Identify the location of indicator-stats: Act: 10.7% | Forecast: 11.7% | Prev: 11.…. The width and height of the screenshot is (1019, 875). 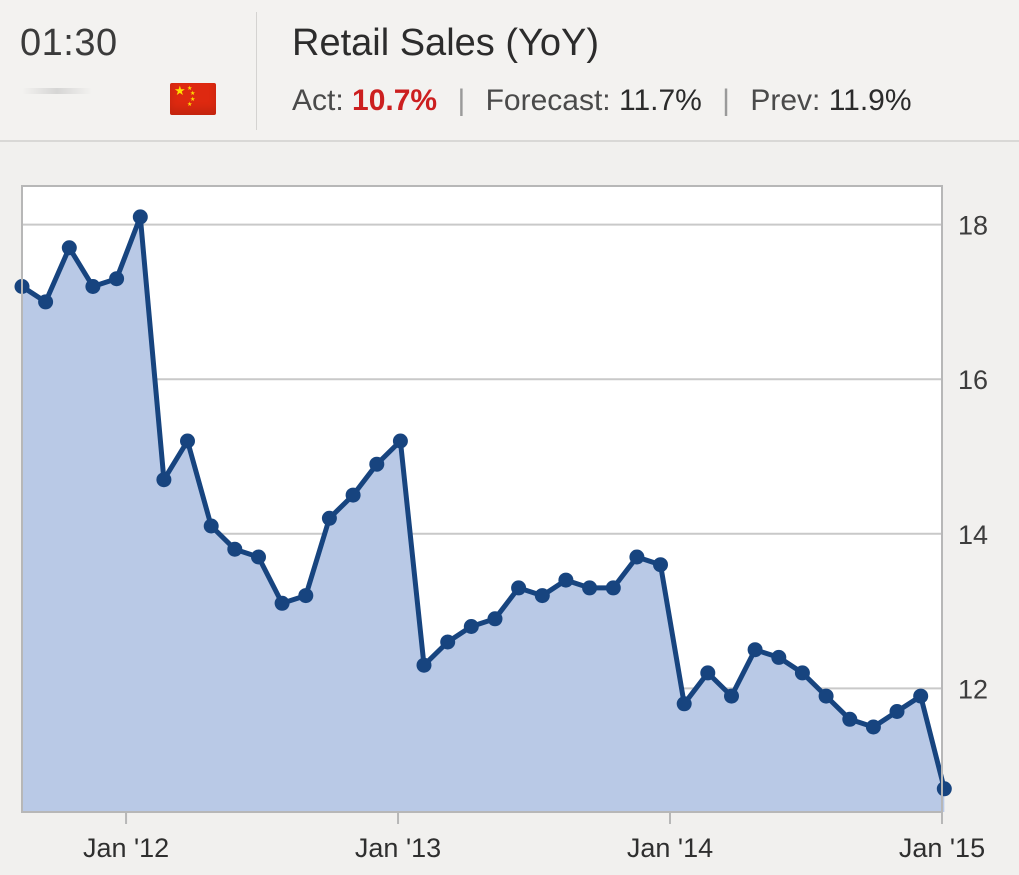
(602, 101).